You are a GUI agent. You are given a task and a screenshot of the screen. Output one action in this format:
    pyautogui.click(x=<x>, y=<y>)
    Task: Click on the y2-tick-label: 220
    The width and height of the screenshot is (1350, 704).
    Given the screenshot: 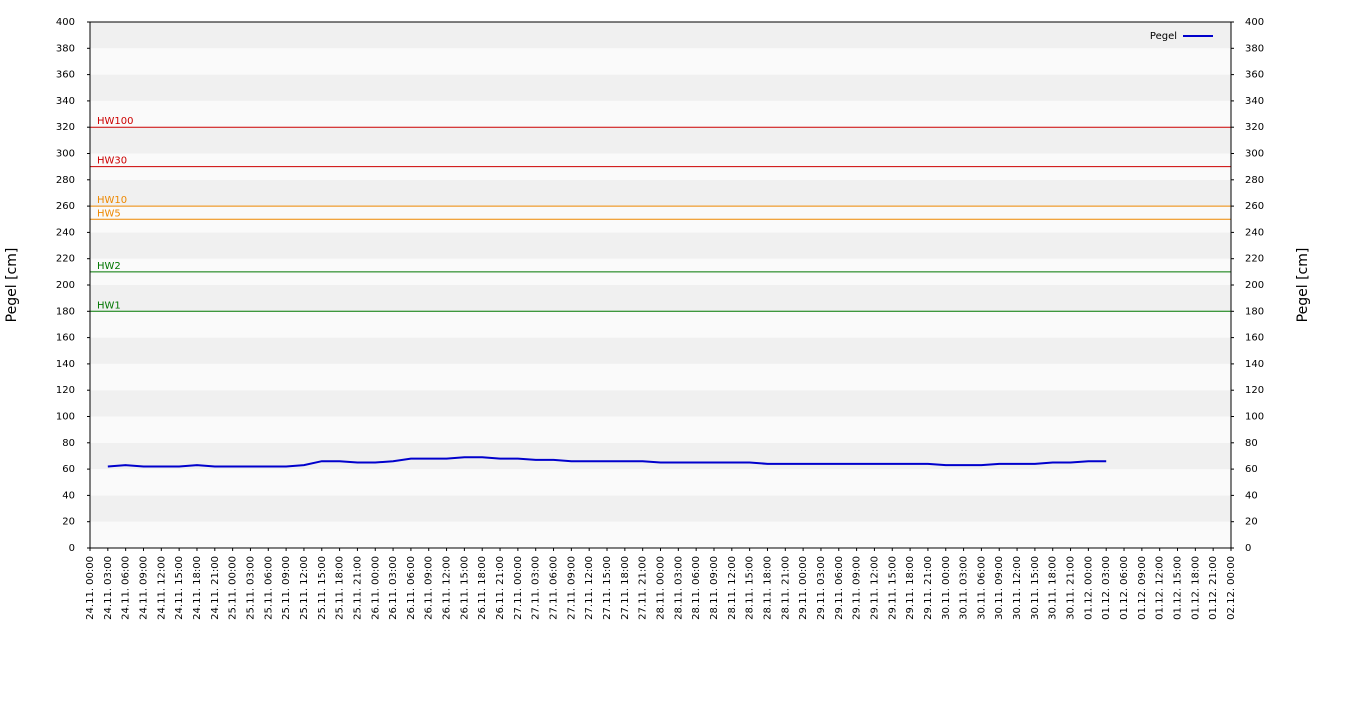 What is the action you would take?
    pyautogui.click(x=1254, y=259)
    